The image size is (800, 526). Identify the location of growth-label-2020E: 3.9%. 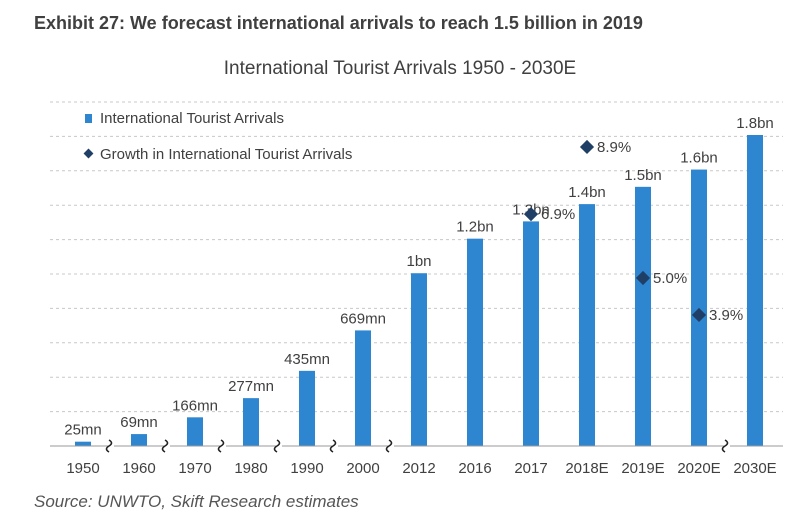
(726, 315).